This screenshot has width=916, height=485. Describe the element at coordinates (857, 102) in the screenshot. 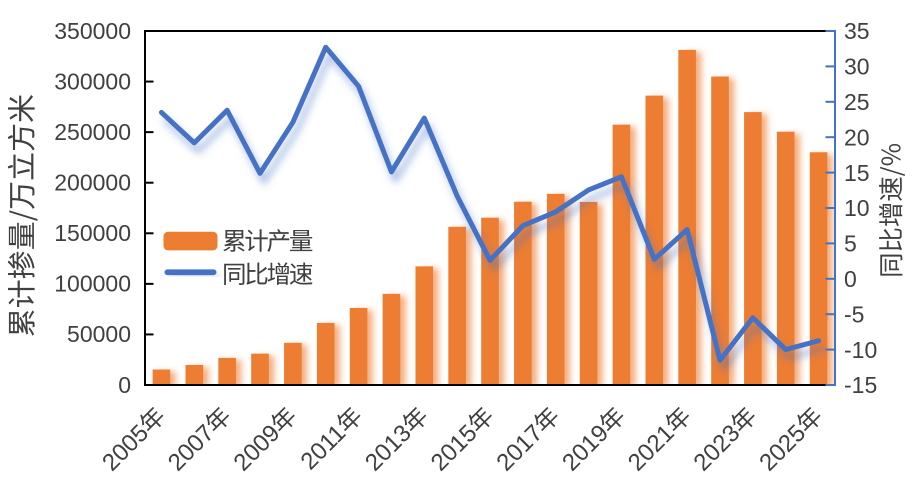

I see `svg-text: 25` at that location.